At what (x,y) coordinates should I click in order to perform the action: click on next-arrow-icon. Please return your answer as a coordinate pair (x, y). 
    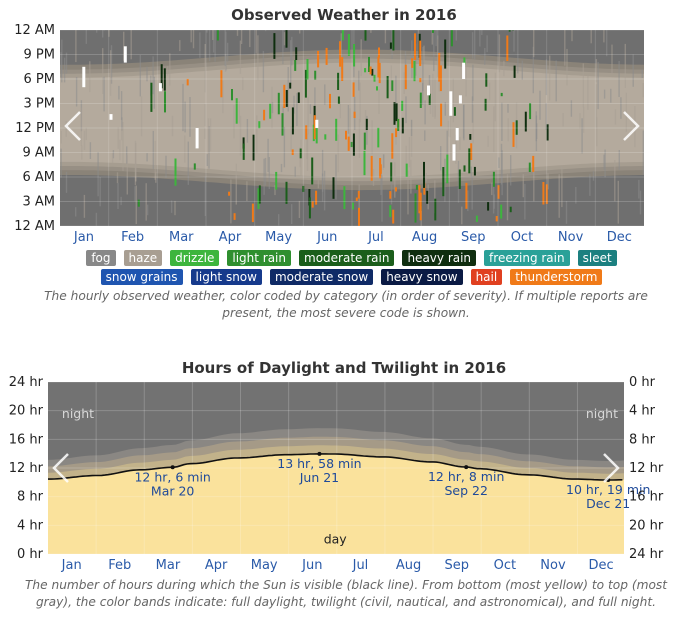
    Looking at the image, I should click on (631, 126).